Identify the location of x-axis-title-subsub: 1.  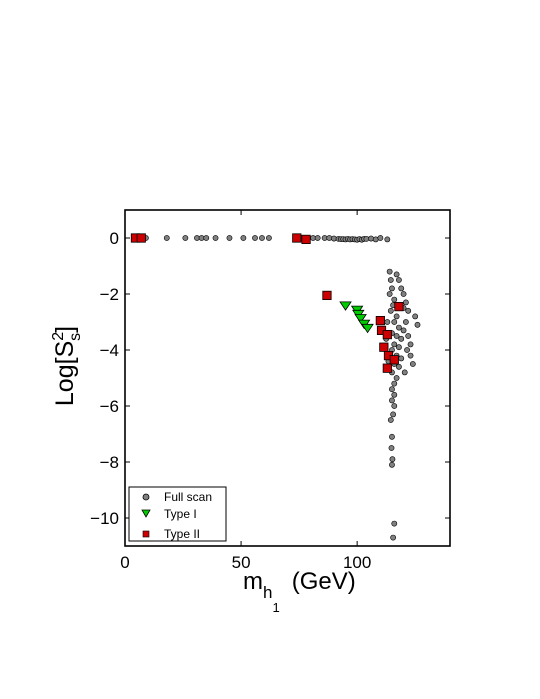
(275, 607).